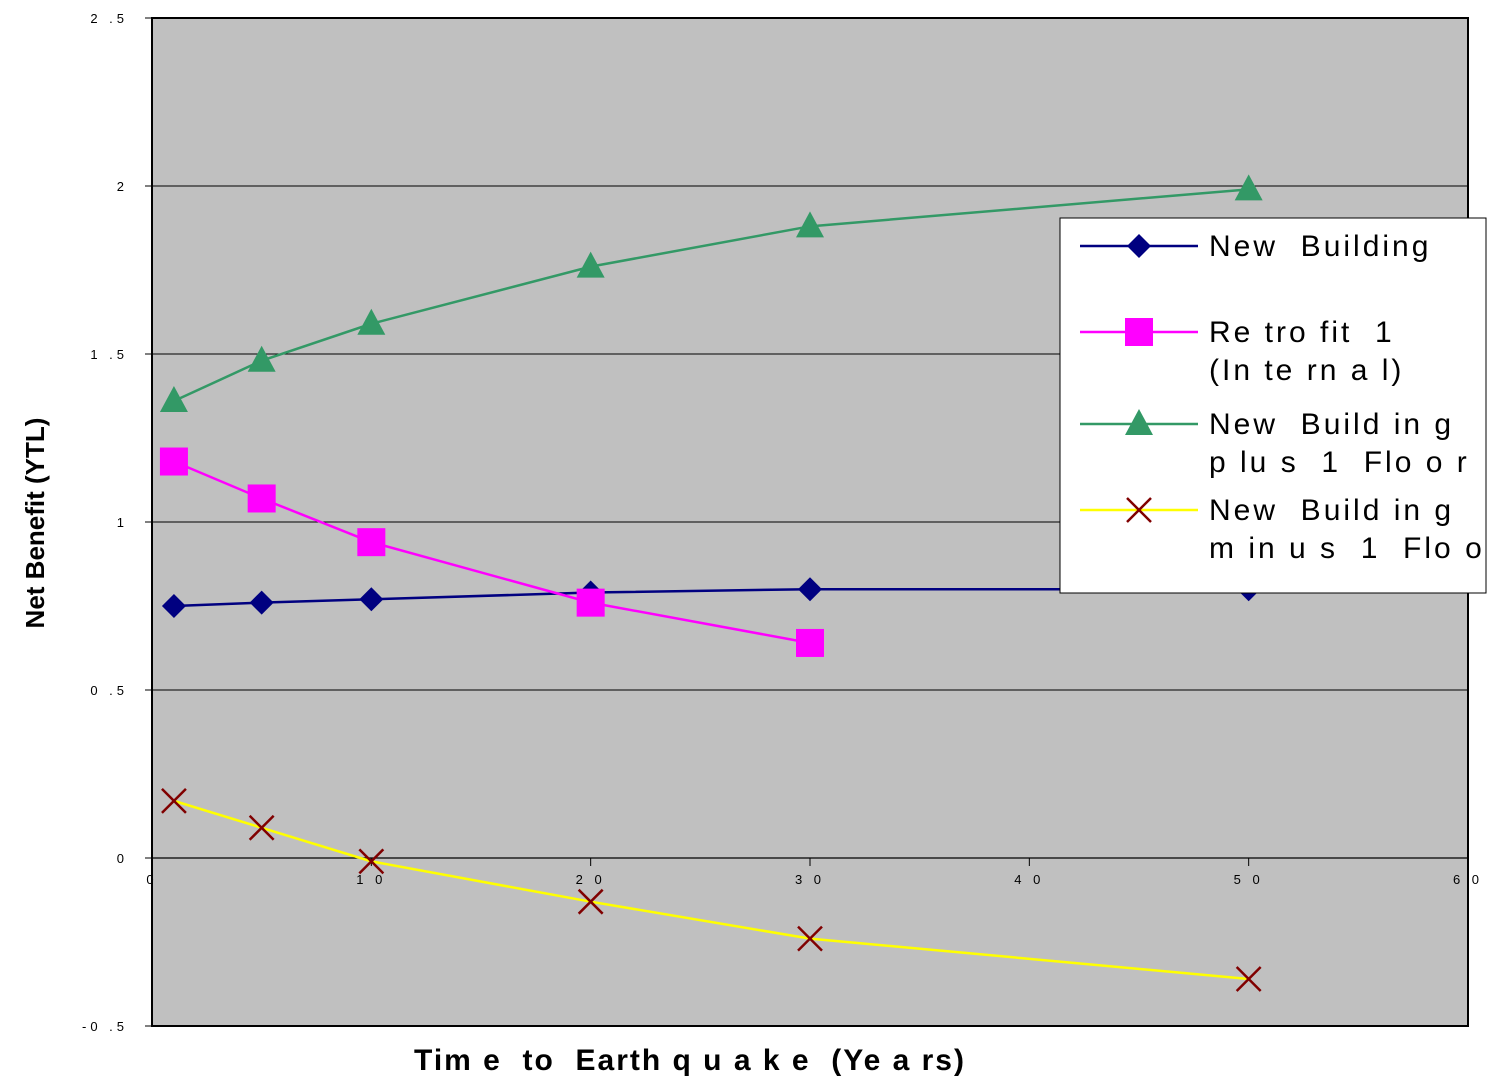 This screenshot has width=1489, height=1080. What do you see at coordinates (1029, 879) in the screenshot?
I see `x-tick-label: 4 0` at bounding box center [1029, 879].